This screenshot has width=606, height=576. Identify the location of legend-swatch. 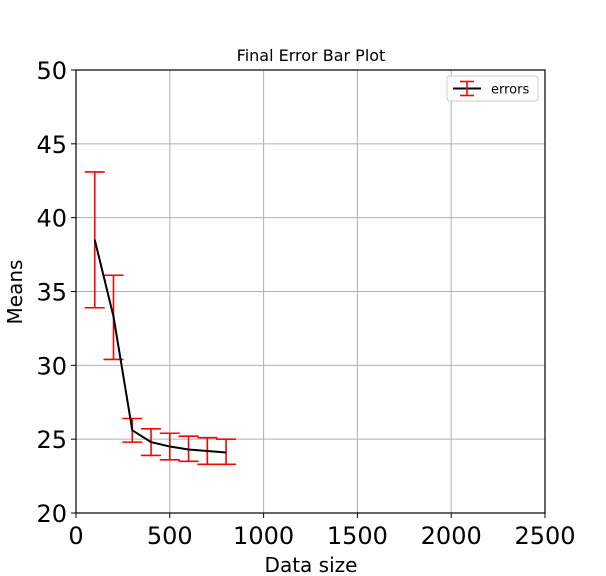
(467, 88).